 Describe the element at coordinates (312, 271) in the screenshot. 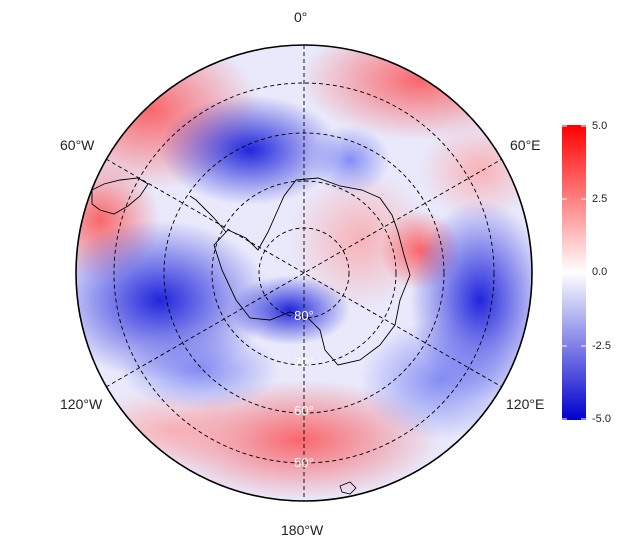

I see `antarctica-coastline` at that location.